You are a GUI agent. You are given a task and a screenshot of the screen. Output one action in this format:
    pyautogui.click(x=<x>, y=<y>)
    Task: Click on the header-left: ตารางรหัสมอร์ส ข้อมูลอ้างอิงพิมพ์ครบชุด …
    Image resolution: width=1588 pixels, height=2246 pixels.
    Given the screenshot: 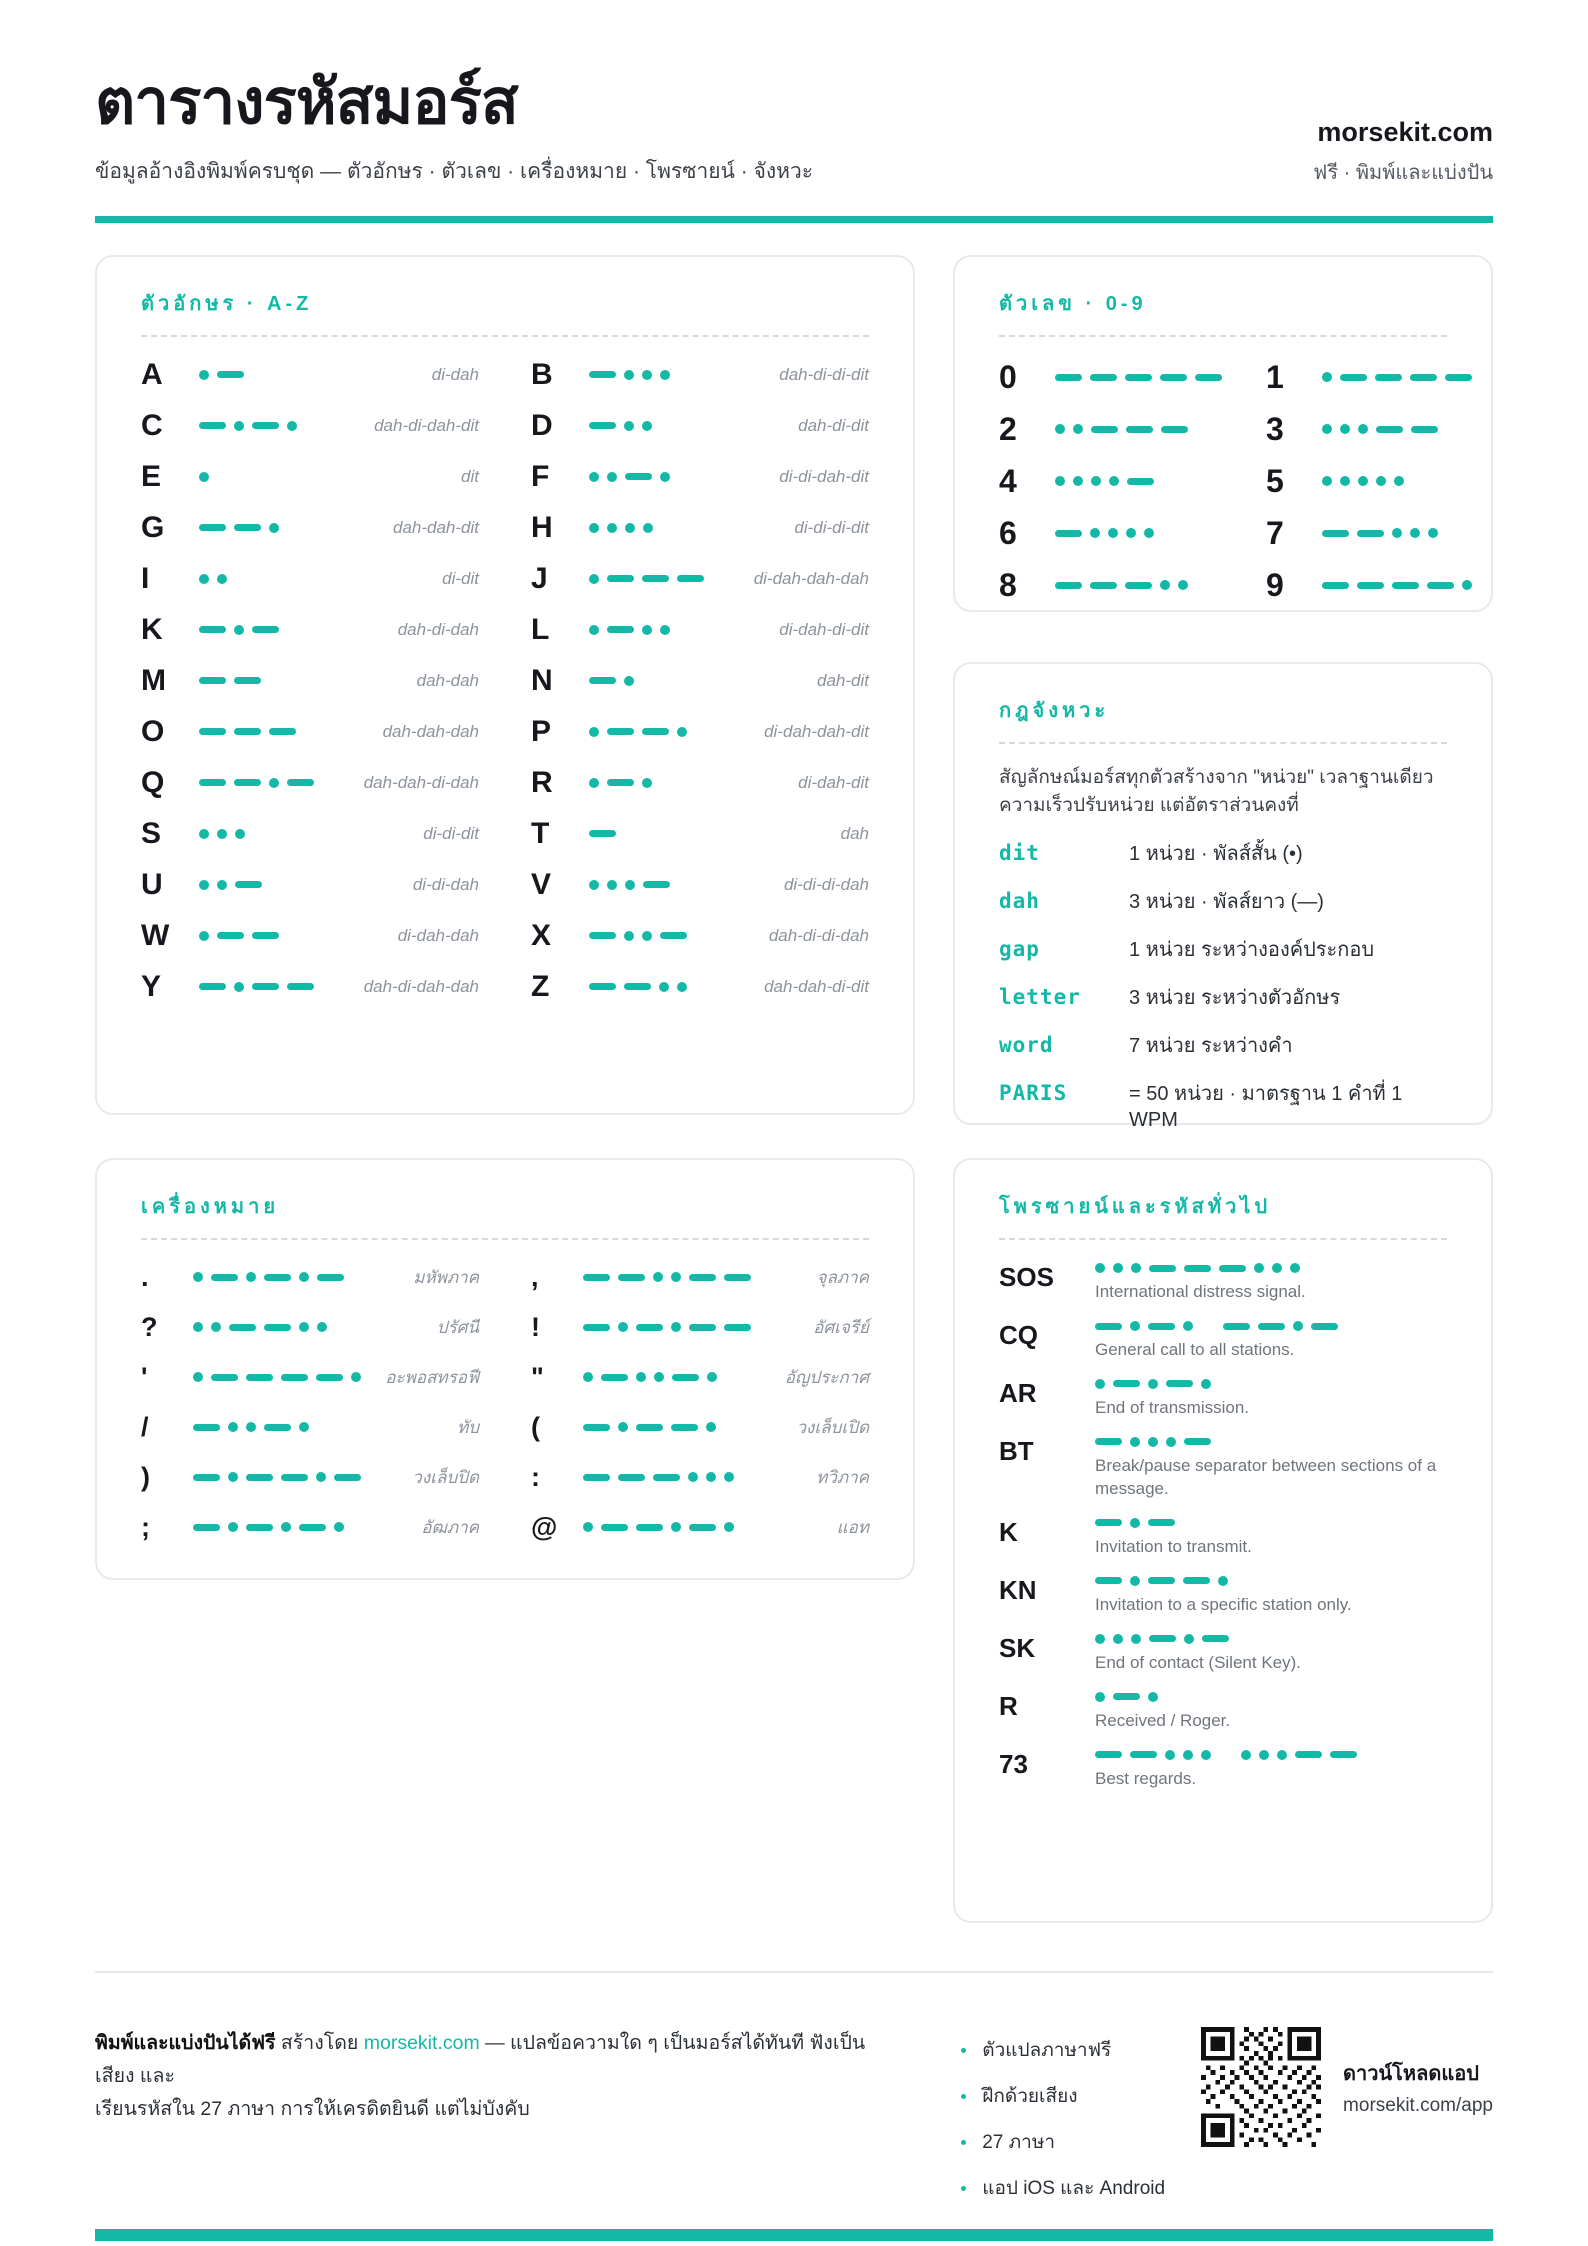 What is the action you would take?
    pyautogui.click(x=454, y=129)
    